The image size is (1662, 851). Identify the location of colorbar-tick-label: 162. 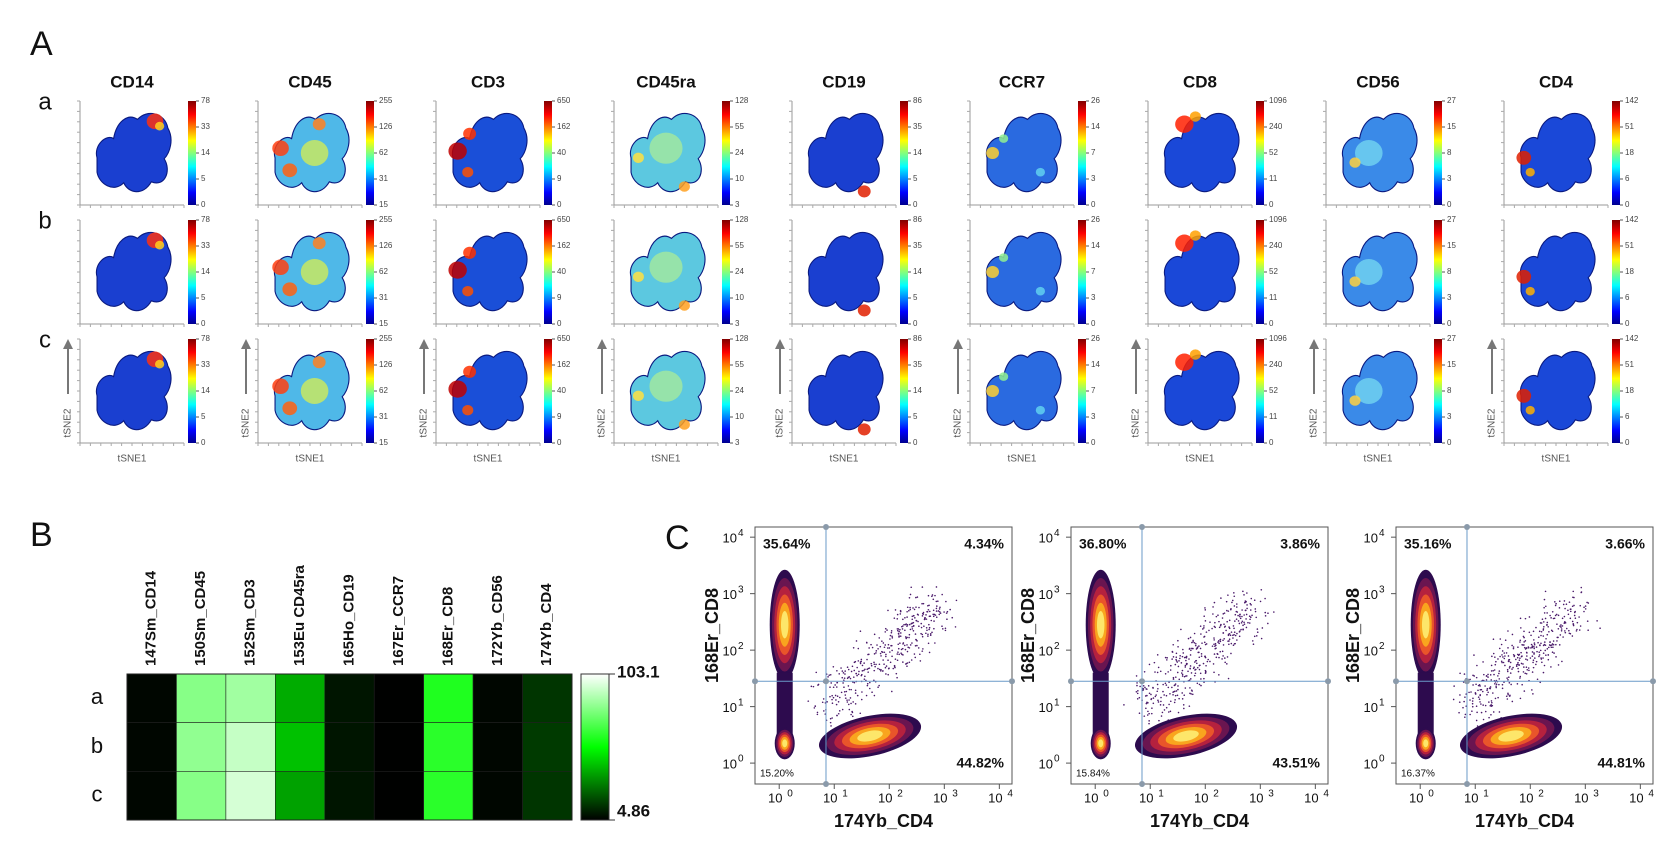
(564, 126).